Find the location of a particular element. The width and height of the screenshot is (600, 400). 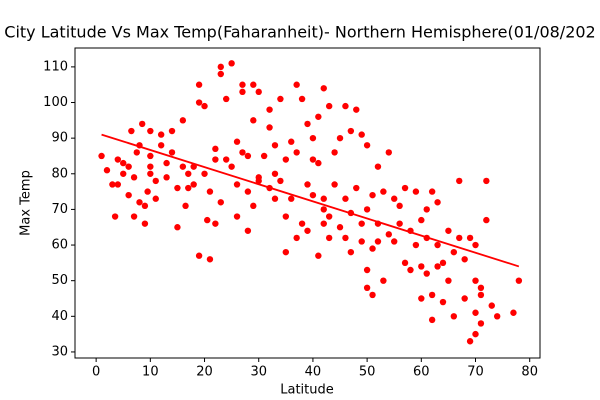

y-tick-label: 110 is located at coordinates (55, 66).